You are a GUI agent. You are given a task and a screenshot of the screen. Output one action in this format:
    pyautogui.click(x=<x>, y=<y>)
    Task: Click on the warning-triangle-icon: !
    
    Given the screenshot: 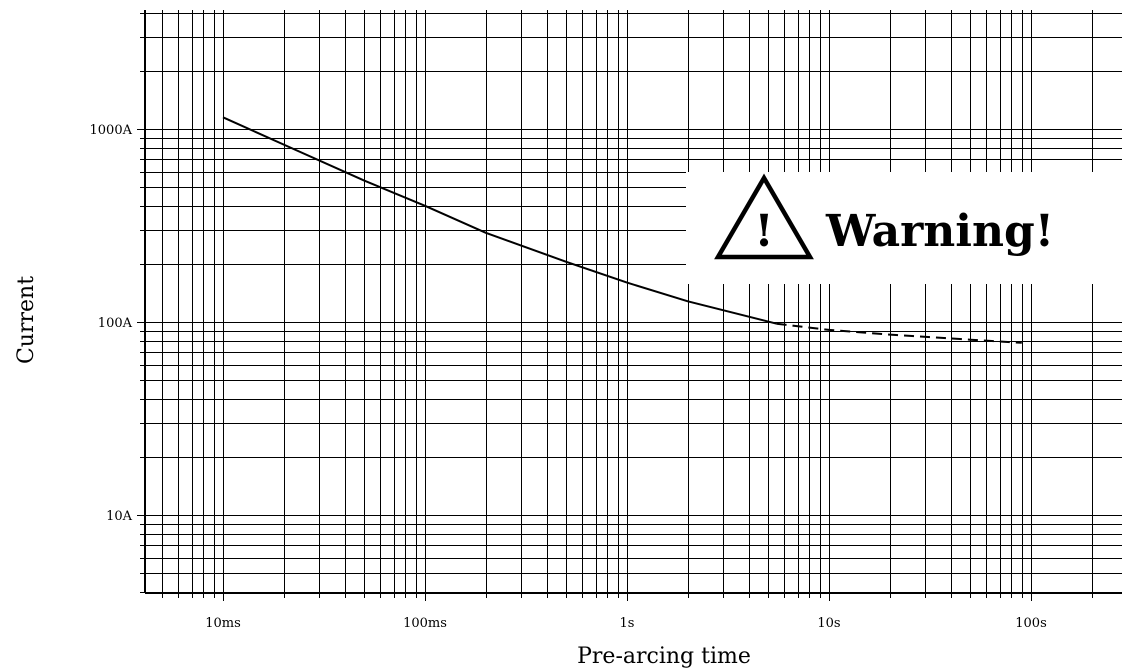 What is the action you would take?
    pyautogui.click(x=764, y=216)
    